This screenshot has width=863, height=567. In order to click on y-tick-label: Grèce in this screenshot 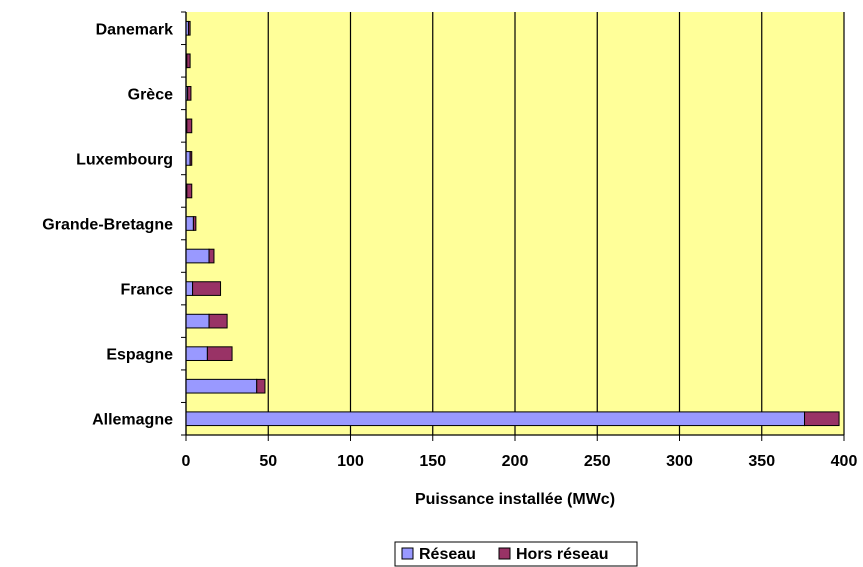, I will do `click(150, 94)`.